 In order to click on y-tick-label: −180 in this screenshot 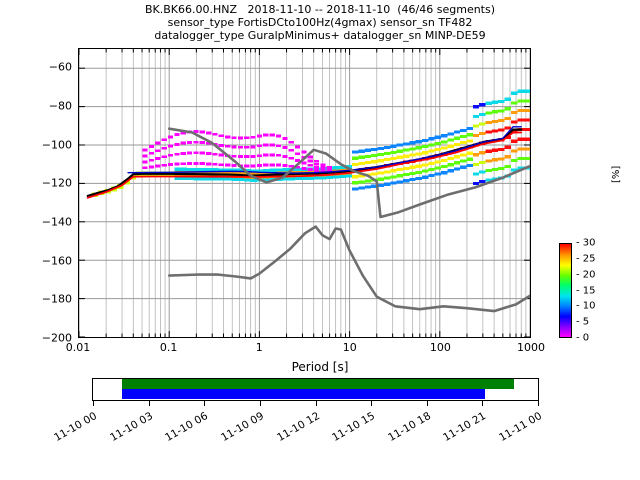, I will do `click(56, 299)`.